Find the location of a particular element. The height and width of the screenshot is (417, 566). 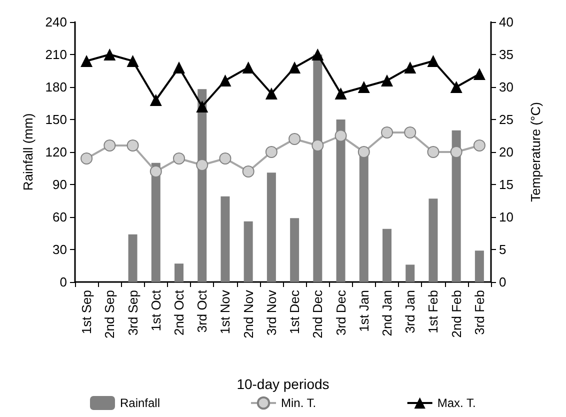

x-tick-label: 3rd Sep is located at coordinates (132, 313).